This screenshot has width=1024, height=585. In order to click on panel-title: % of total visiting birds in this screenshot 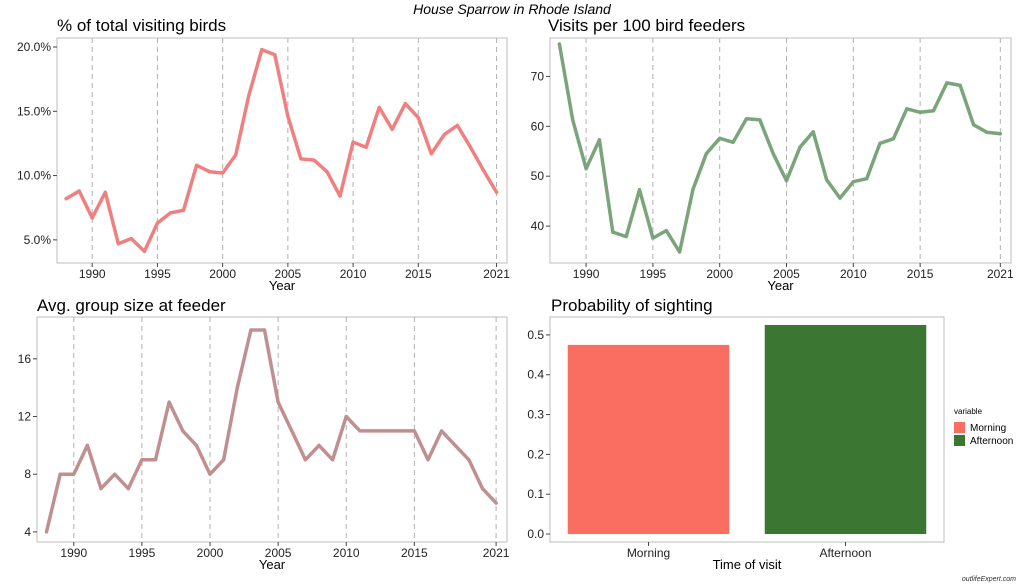, I will do `click(141, 25)`.